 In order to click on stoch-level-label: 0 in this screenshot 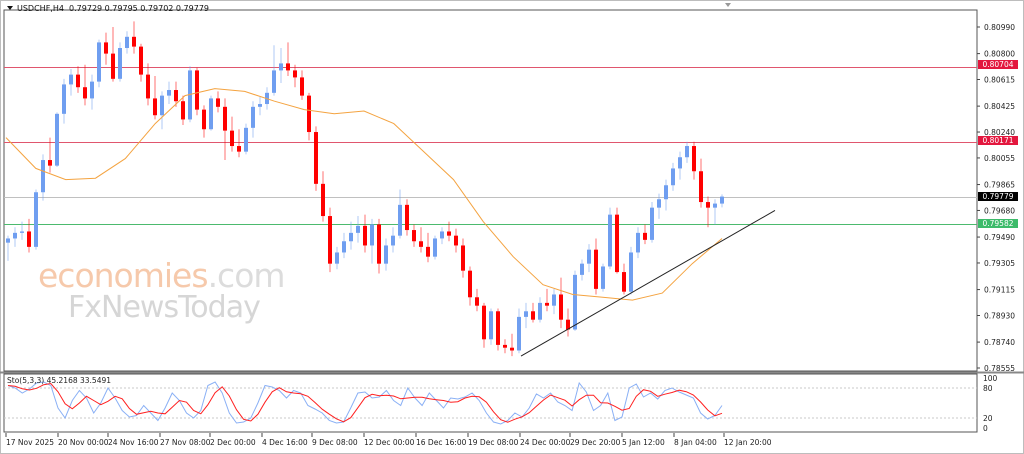, I will do `click(985, 428)`.